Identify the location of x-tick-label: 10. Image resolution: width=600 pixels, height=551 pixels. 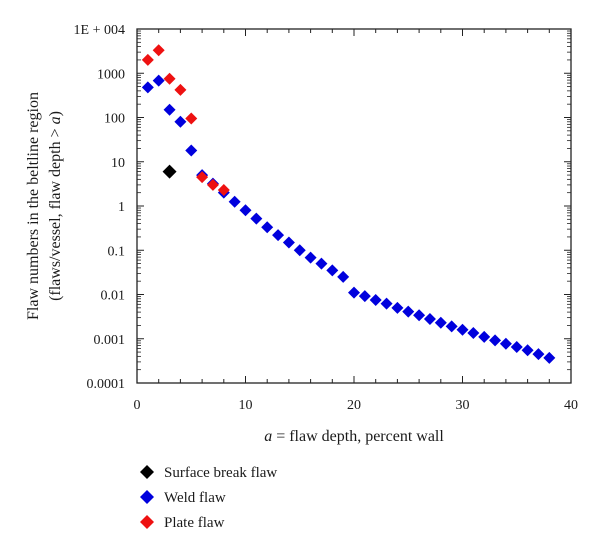
(246, 405).